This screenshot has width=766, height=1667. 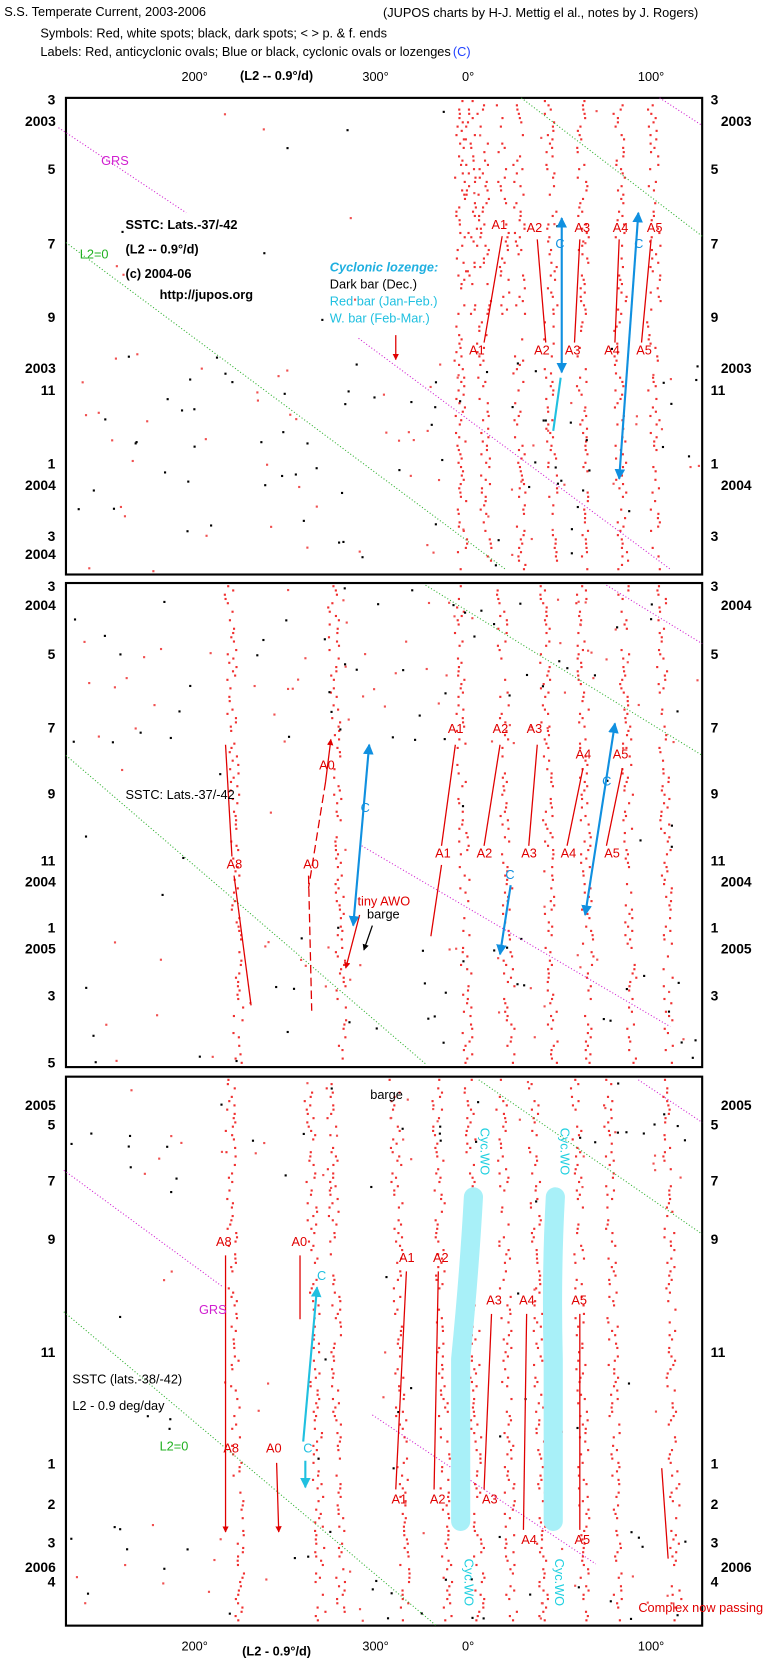 What do you see at coordinates (559, 243) in the screenshot?
I see `note: C` at bounding box center [559, 243].